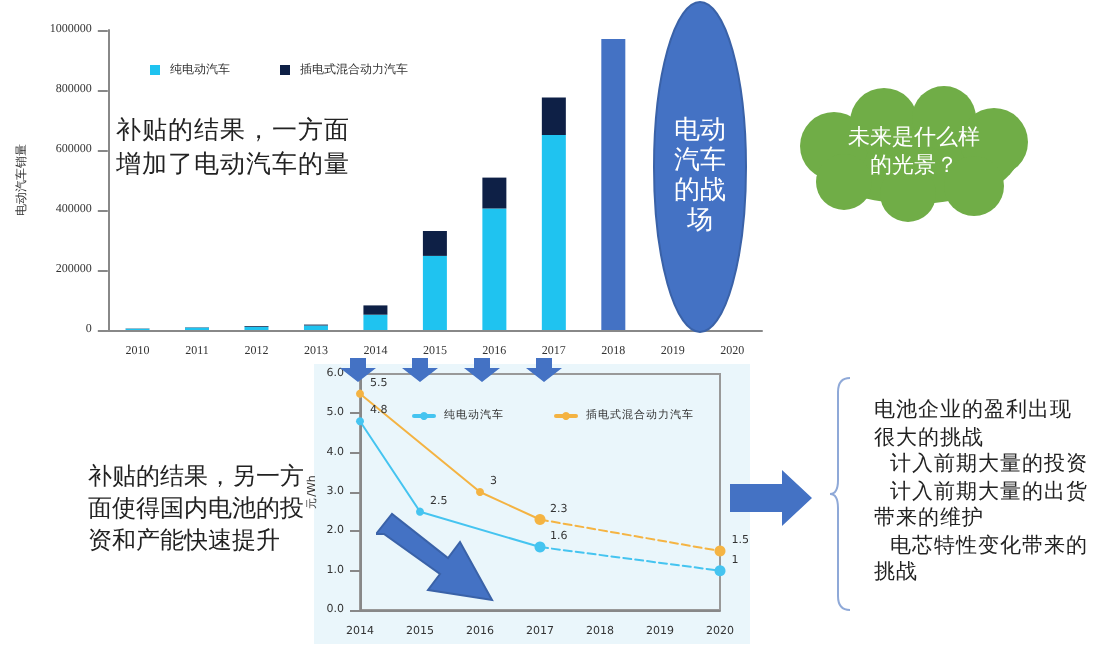 This screenshot has height=646, width=1104. What do you see at coordinates (981, 504) in the screenshot?
I see `text: 计入前期大量的出货带来的维护` at bounding box center [981, 504].